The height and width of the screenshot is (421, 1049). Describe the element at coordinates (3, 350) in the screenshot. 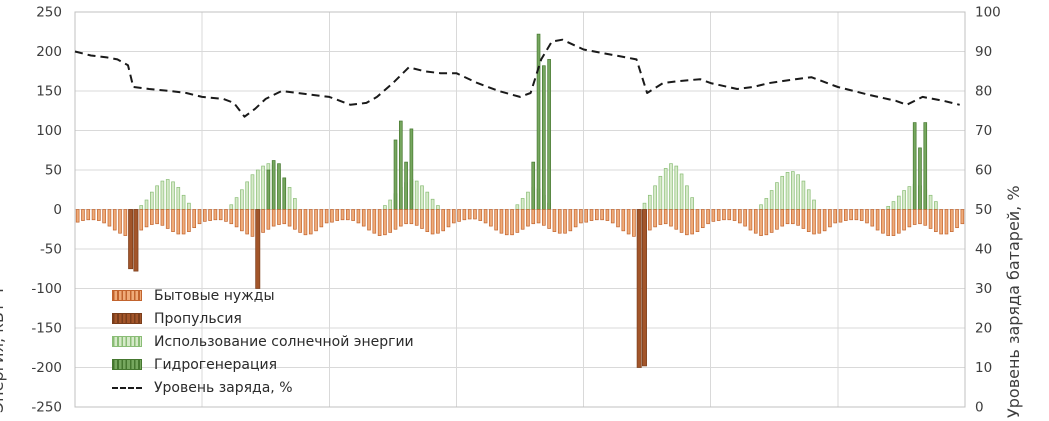

I see `left-axis-title: Энергия, кВт·ч` at that location.